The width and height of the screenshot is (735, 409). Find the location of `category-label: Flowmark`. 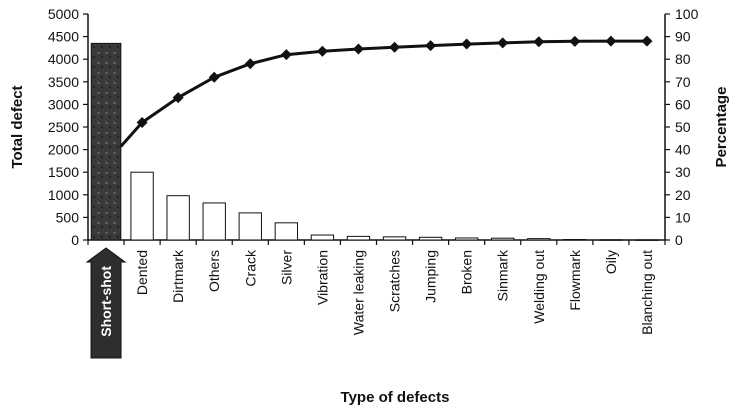

category-label: Flowmark is located at coordinates (575, 280).